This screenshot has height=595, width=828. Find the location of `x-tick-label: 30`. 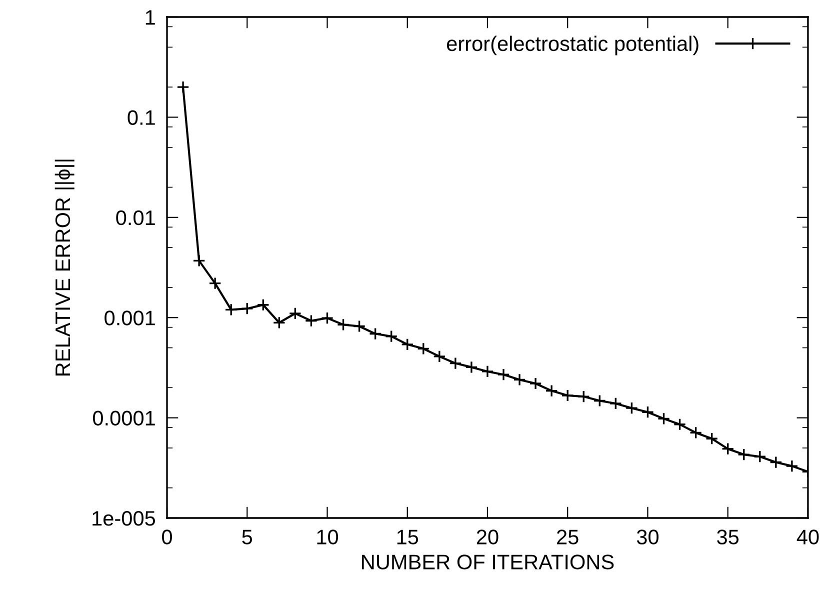

x-tick-label: 30 is located at coordinates (647, 537).